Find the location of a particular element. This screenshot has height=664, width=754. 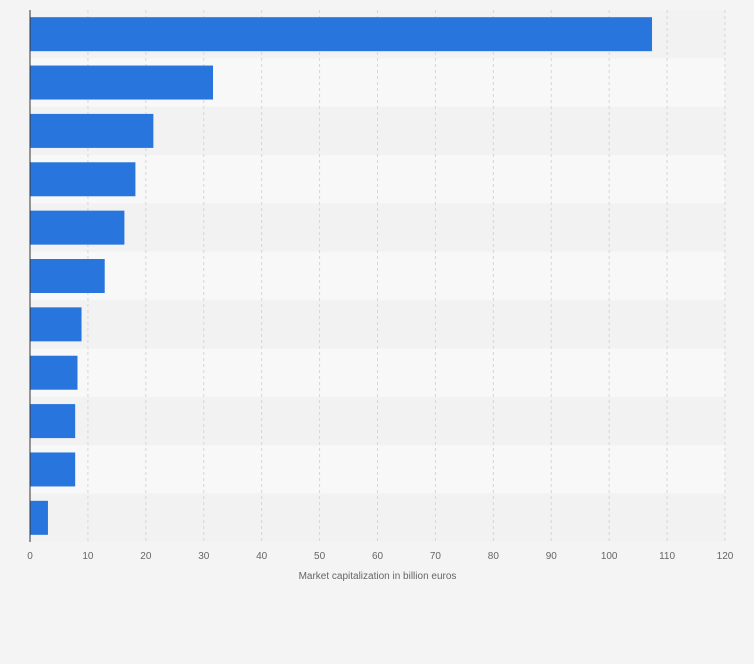

x-tick-label: 0 is located at coordinates (30, 556).